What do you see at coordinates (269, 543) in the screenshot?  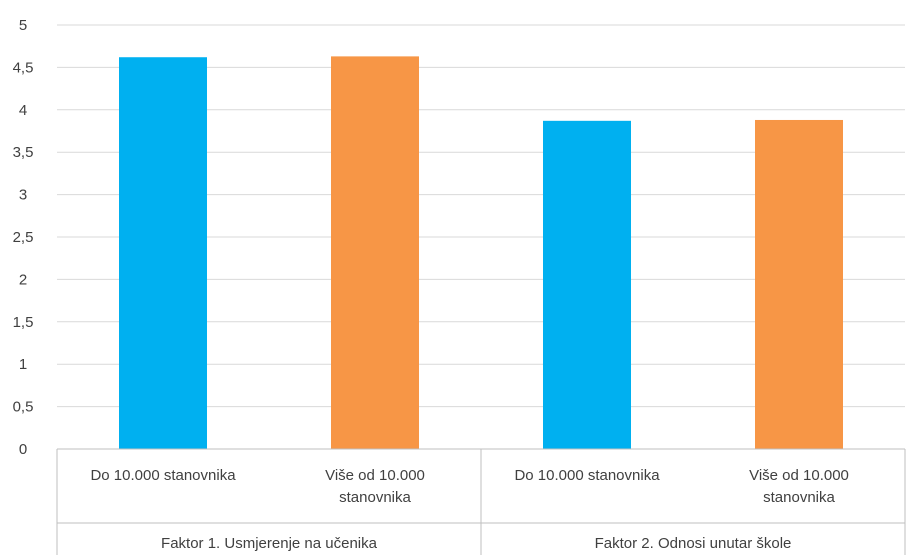 I see `group-label: Faktor 1. Usmjerenje na učenika` at bounding box center [269, 543].